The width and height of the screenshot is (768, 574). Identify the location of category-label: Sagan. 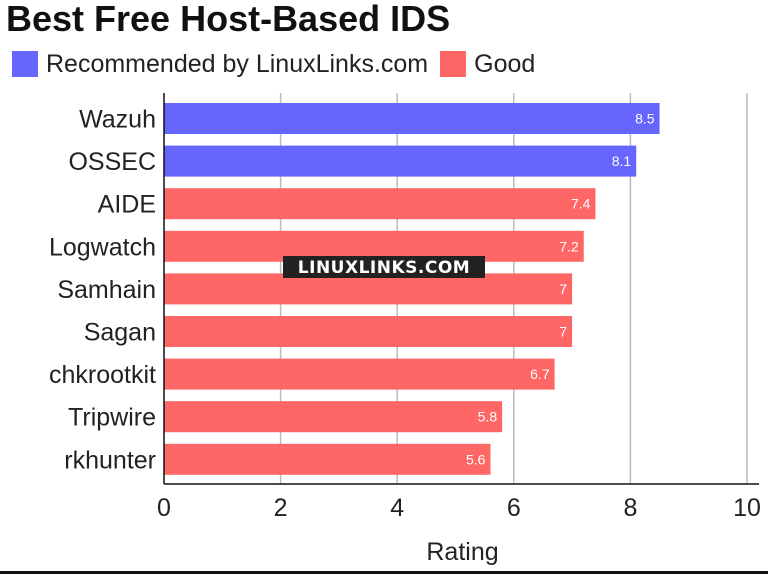
(120, 333).